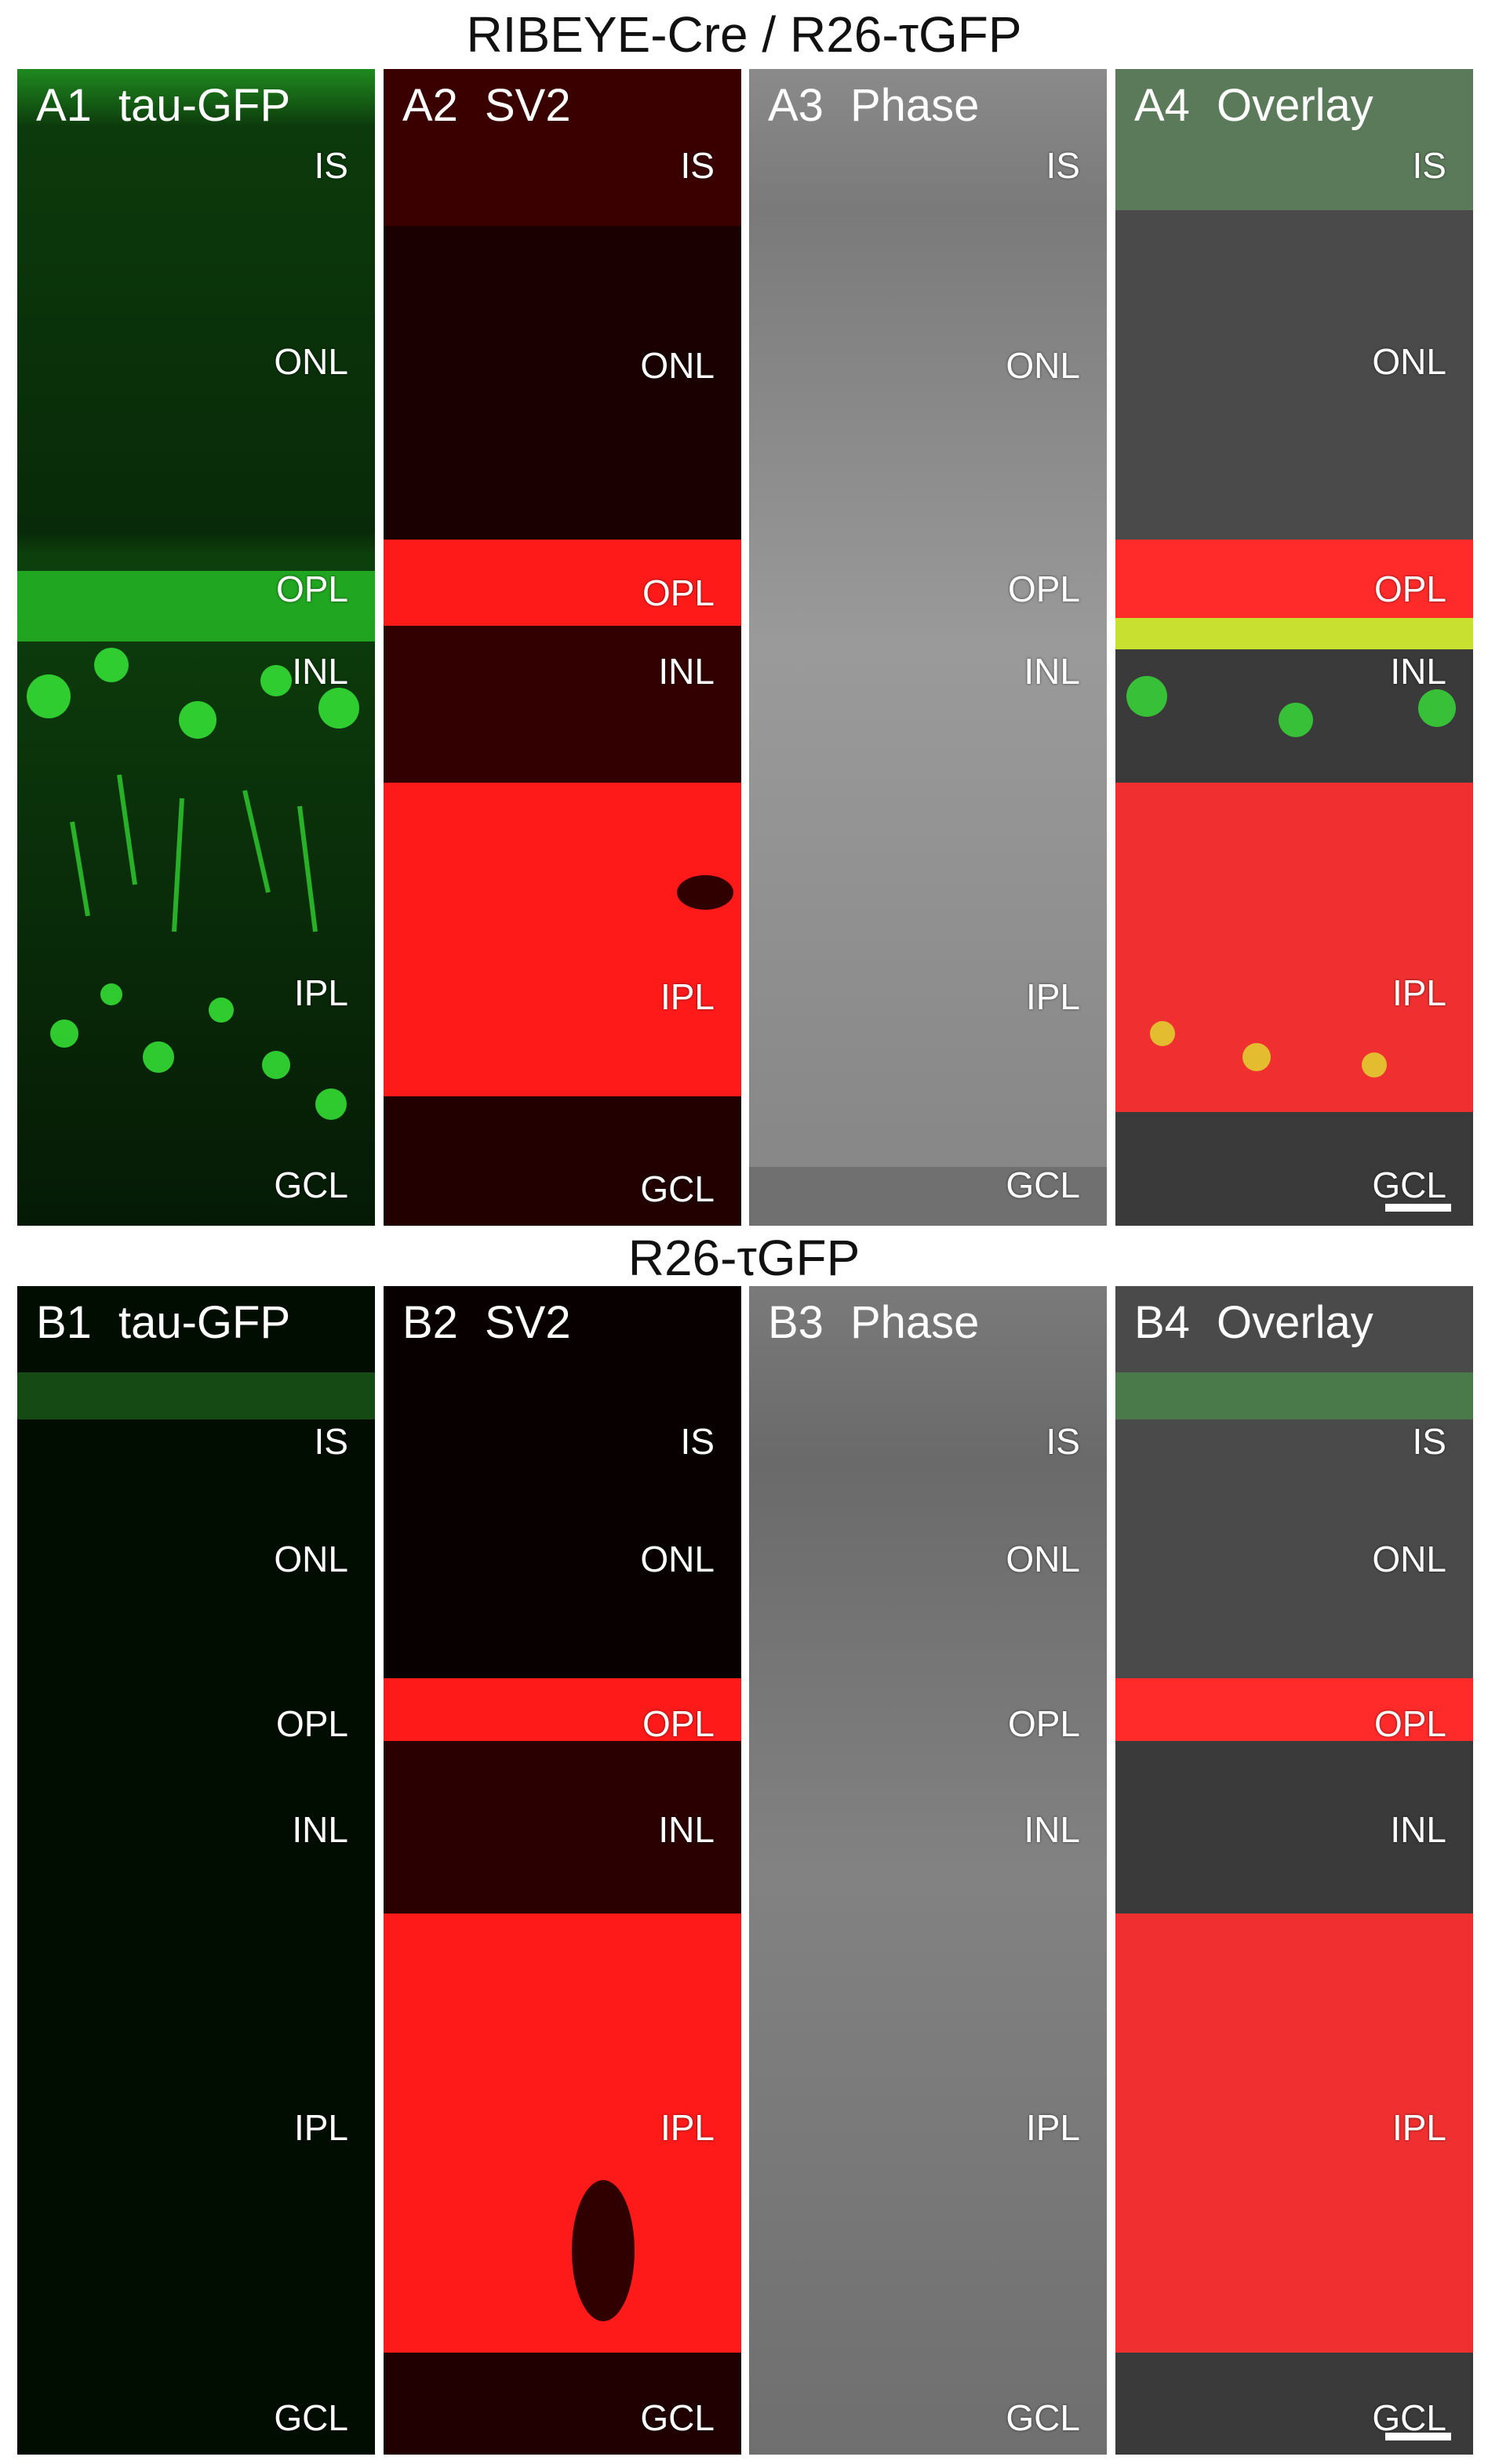 The width and height of the screenshot is (1488, 2464). I want to click on panel-a2-sv2: A2 SV2 IS ONL OPL INL IPL GCL, so click(562, 647).